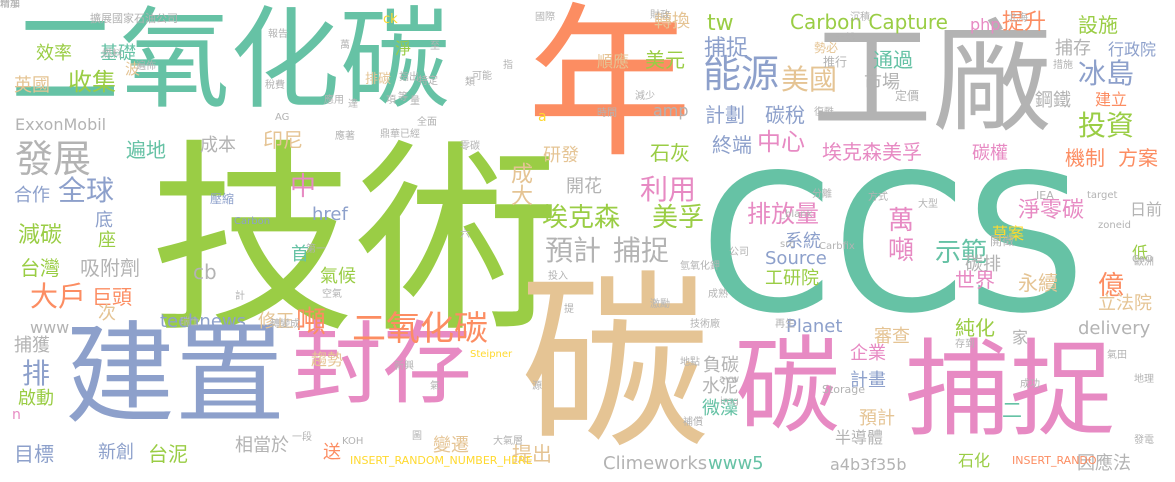 The width and height of the screenshot is (1175, 482). I want to click on cloud-word: 行政院, so click(1132, 49).